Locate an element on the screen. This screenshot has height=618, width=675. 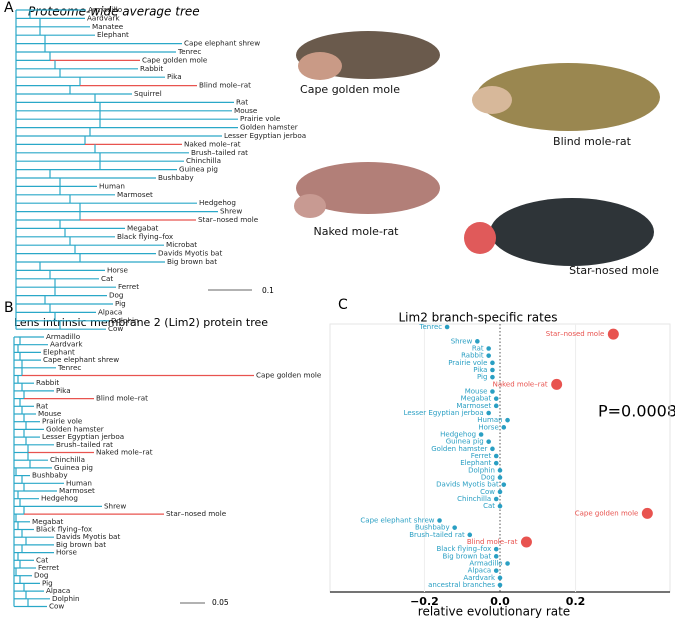
tip-label: Pig is located at coordinates (47, 582).